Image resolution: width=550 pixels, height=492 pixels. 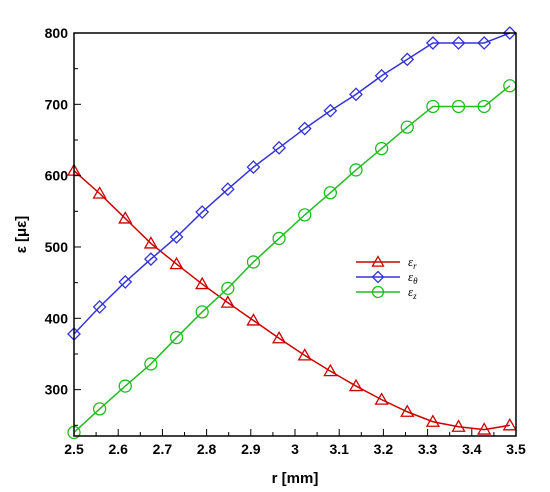 I want to click on y-tick-label: 700, so click(x=57, y=104).